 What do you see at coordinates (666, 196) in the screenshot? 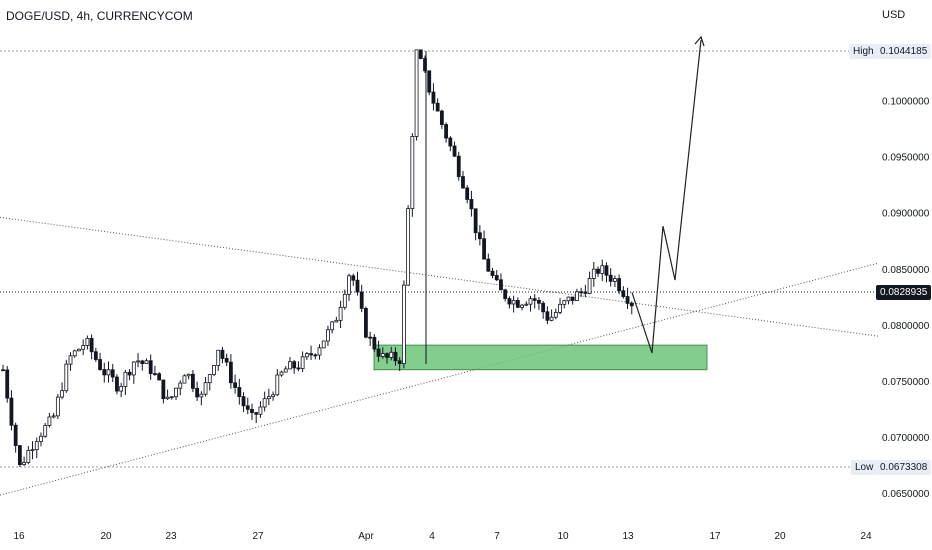
I see `projection-arrow` at bounding box center [666, 196].